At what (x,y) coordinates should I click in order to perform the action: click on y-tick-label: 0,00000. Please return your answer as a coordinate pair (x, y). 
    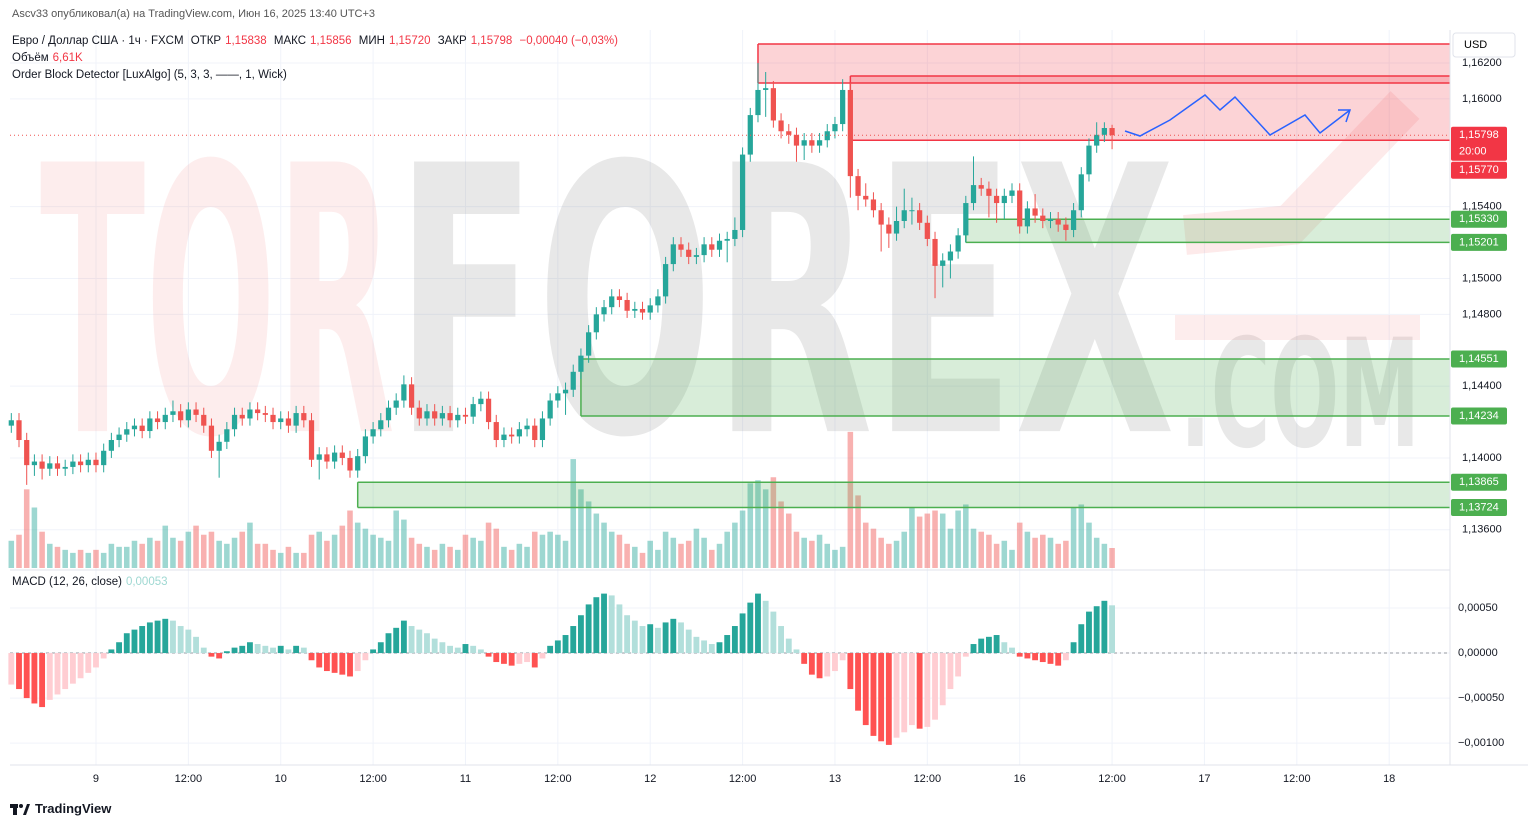
    Looking at the image, I should click on (1478, 653).